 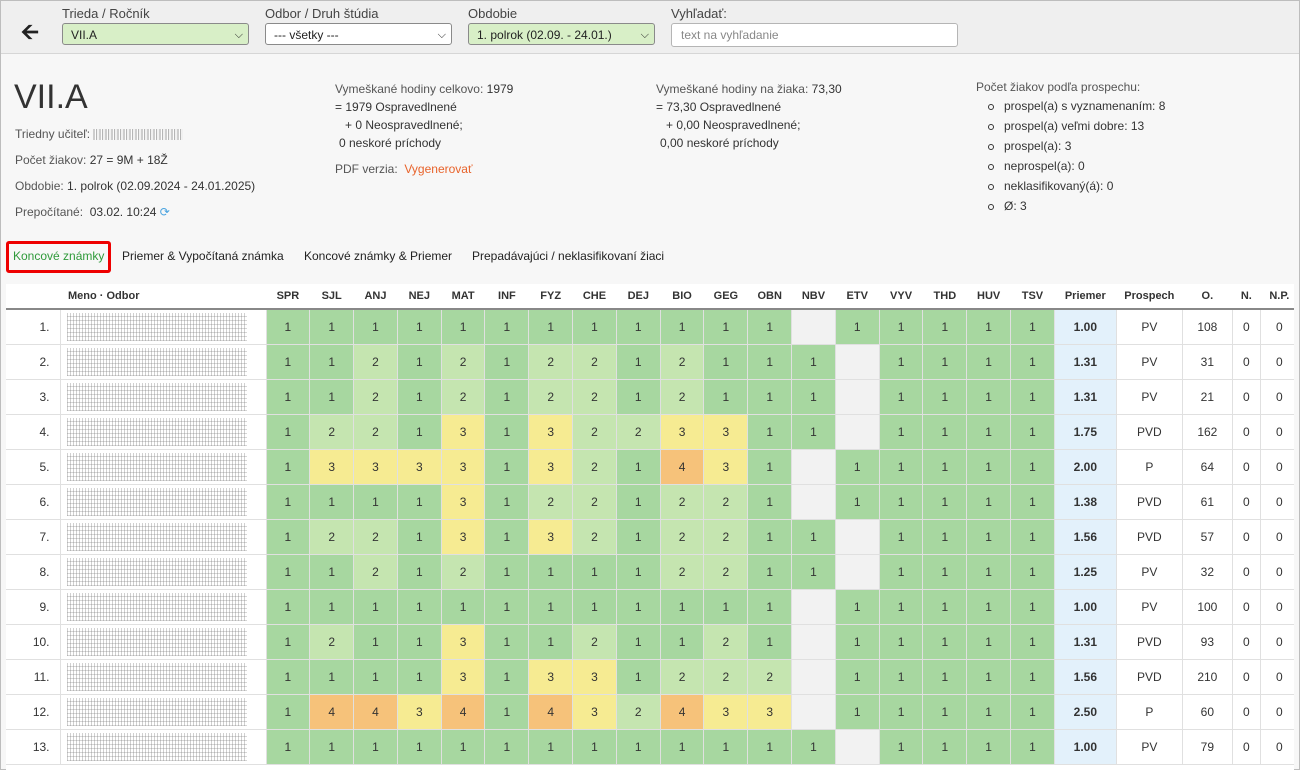 What do you see at coordinates (33, 677) in the screenshot?
I see `row-index: 11.` at bounding box center [33, 677].